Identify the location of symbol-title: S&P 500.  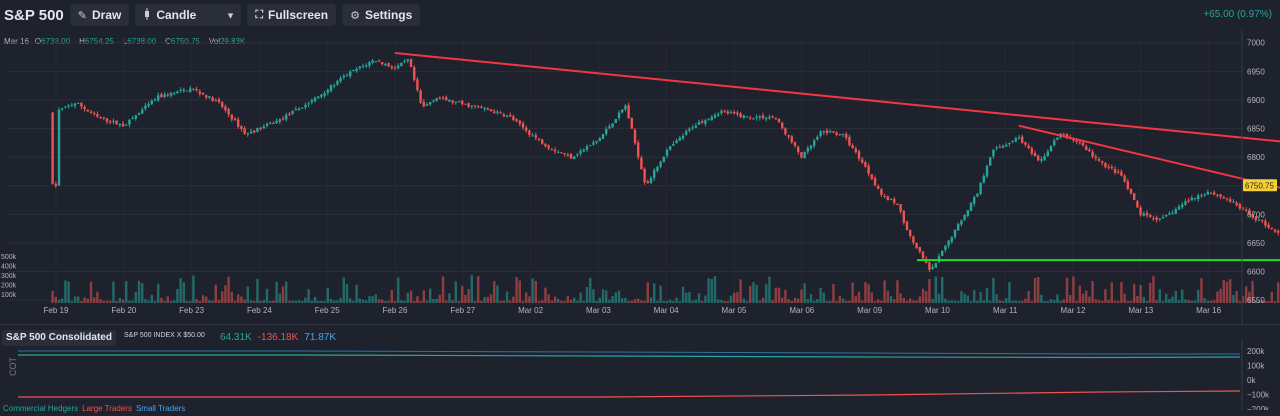
(34, 15).